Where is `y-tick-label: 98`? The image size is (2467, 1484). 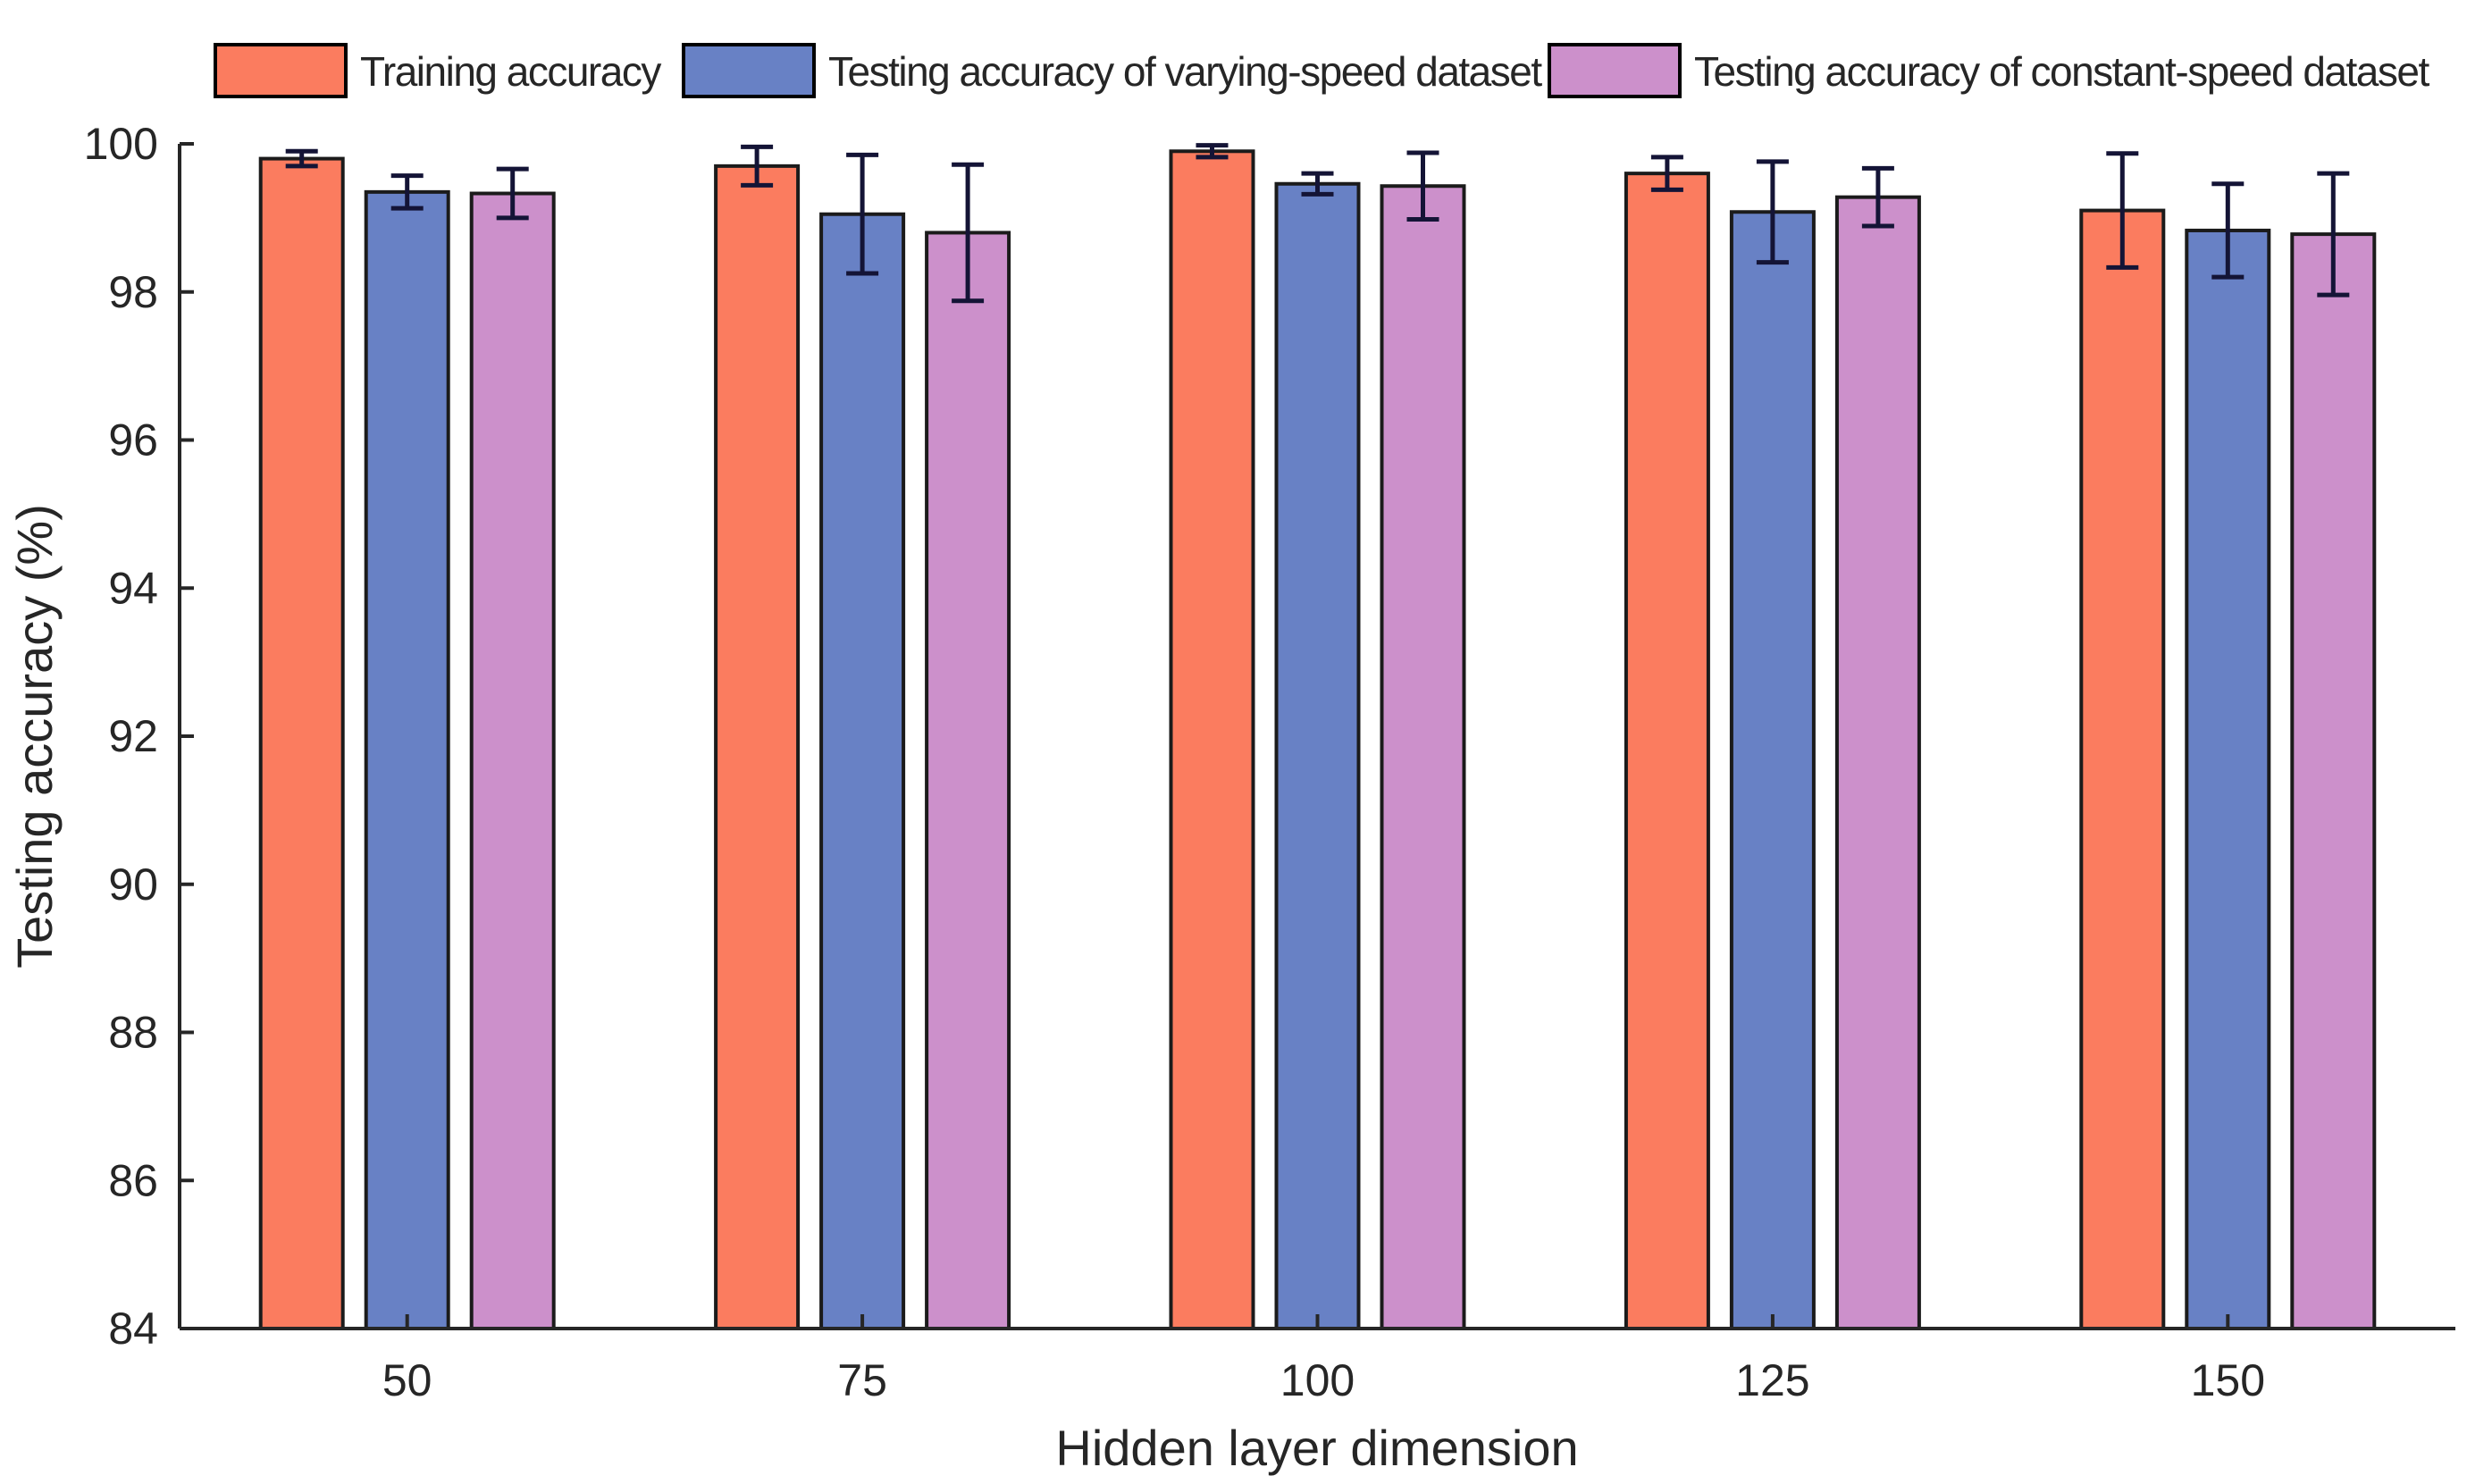 y-tick-label: 98 is located at coordinates (133, 292).